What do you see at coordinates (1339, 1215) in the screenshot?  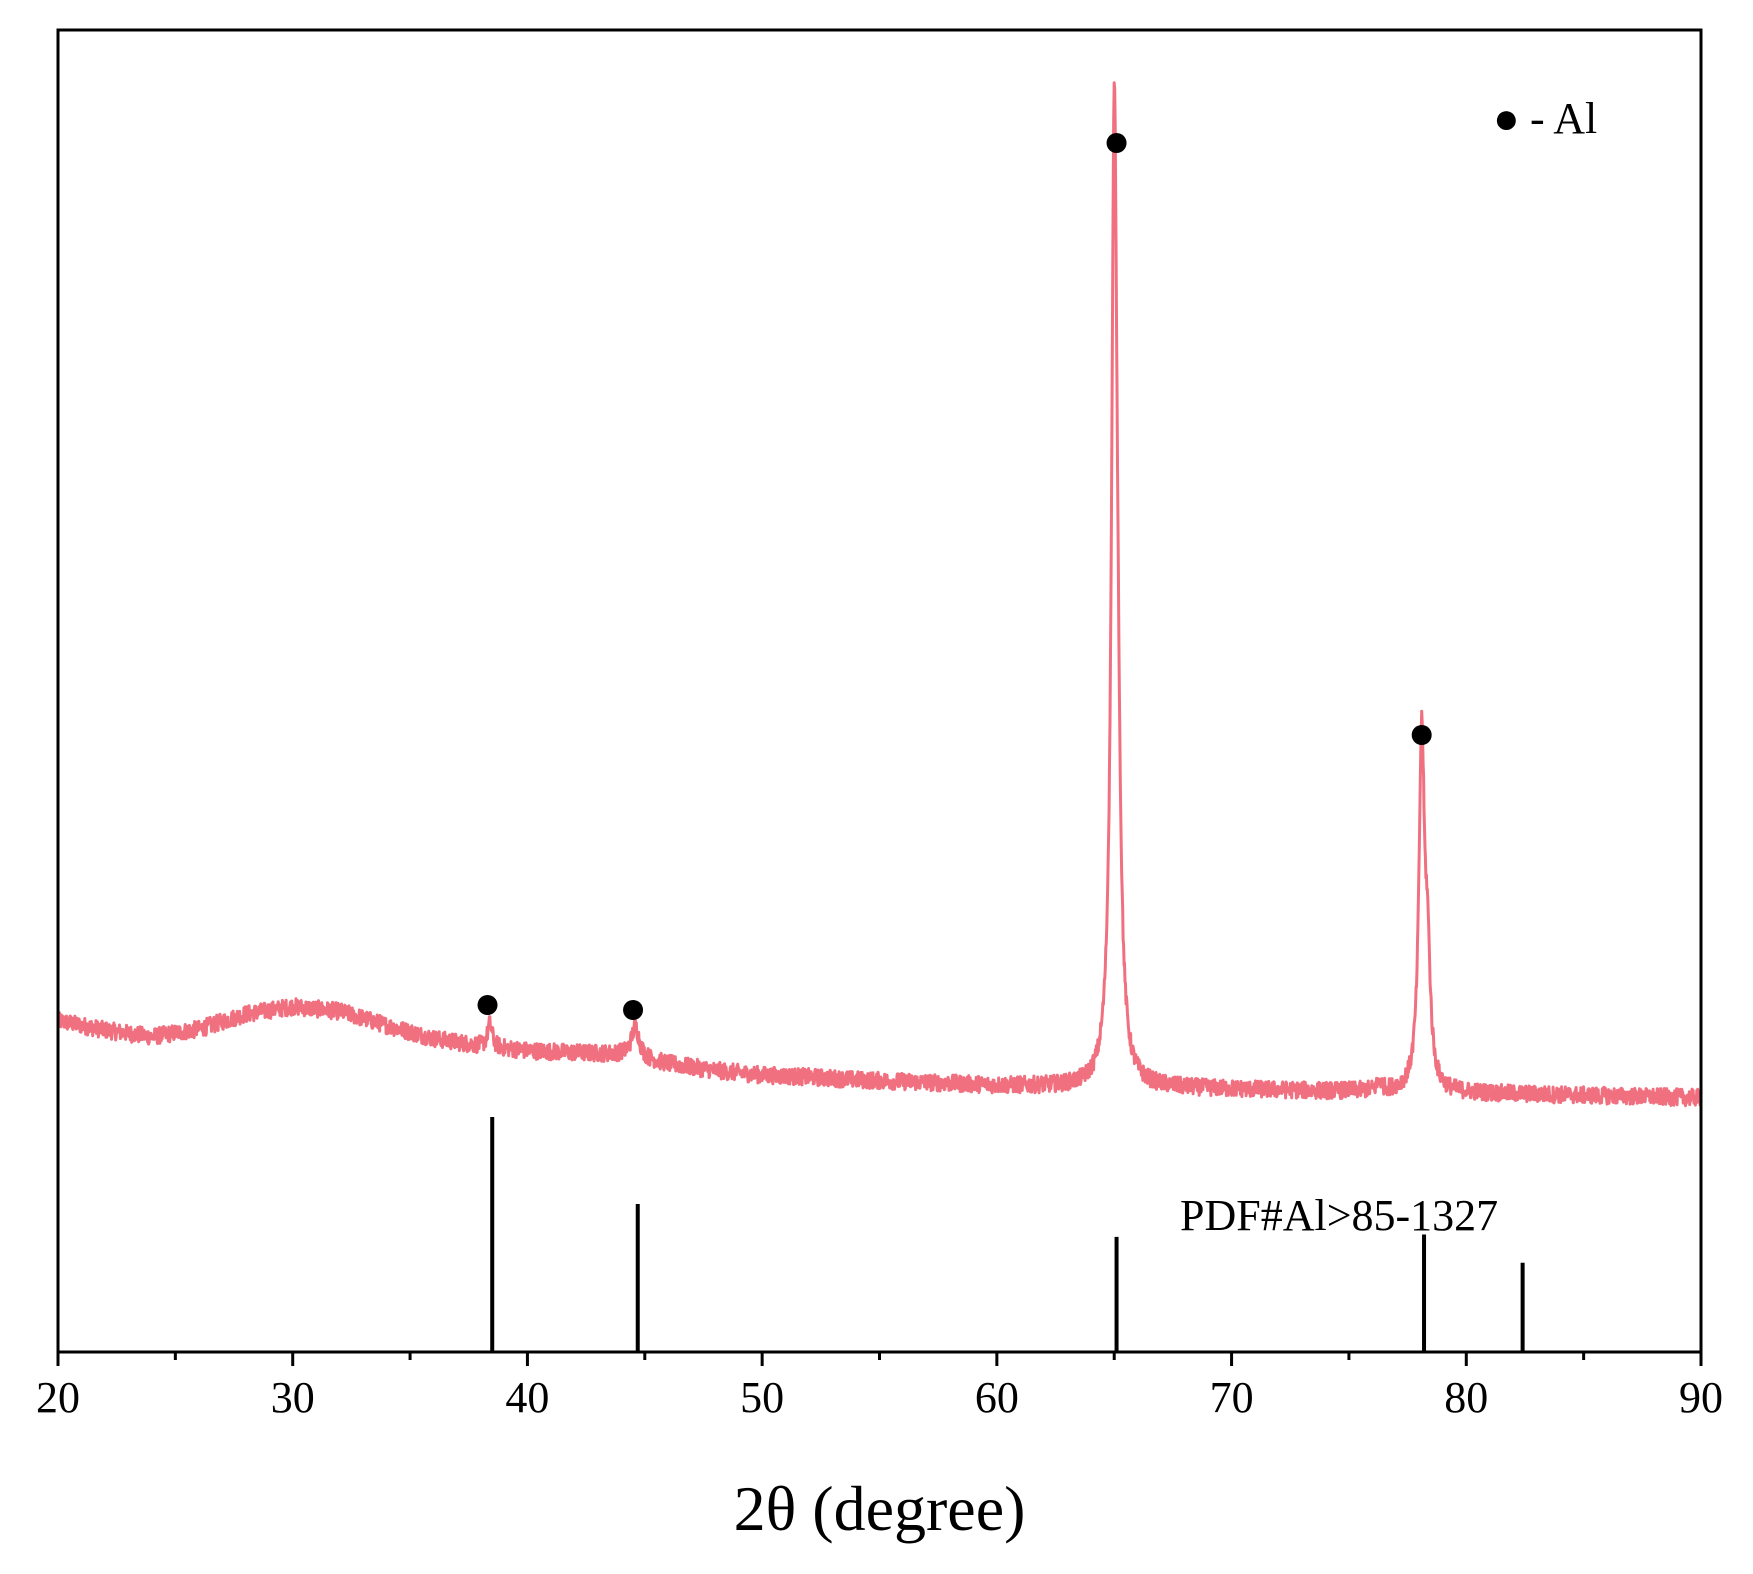 I see `reference-pattern-label: PDF#Al>85-1327` at bounding box center [1339, 1215].